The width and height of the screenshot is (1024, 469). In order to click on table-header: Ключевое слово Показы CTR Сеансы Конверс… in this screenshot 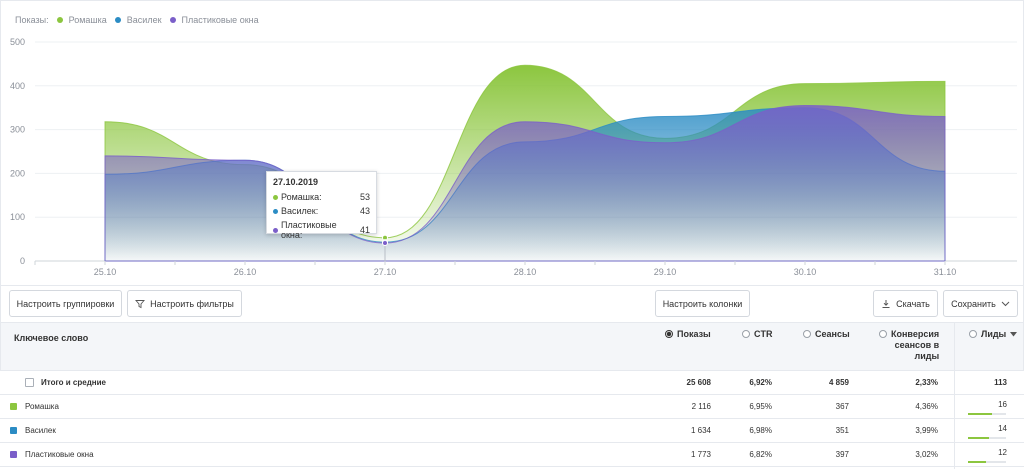, I will do `click(512, 346)`.